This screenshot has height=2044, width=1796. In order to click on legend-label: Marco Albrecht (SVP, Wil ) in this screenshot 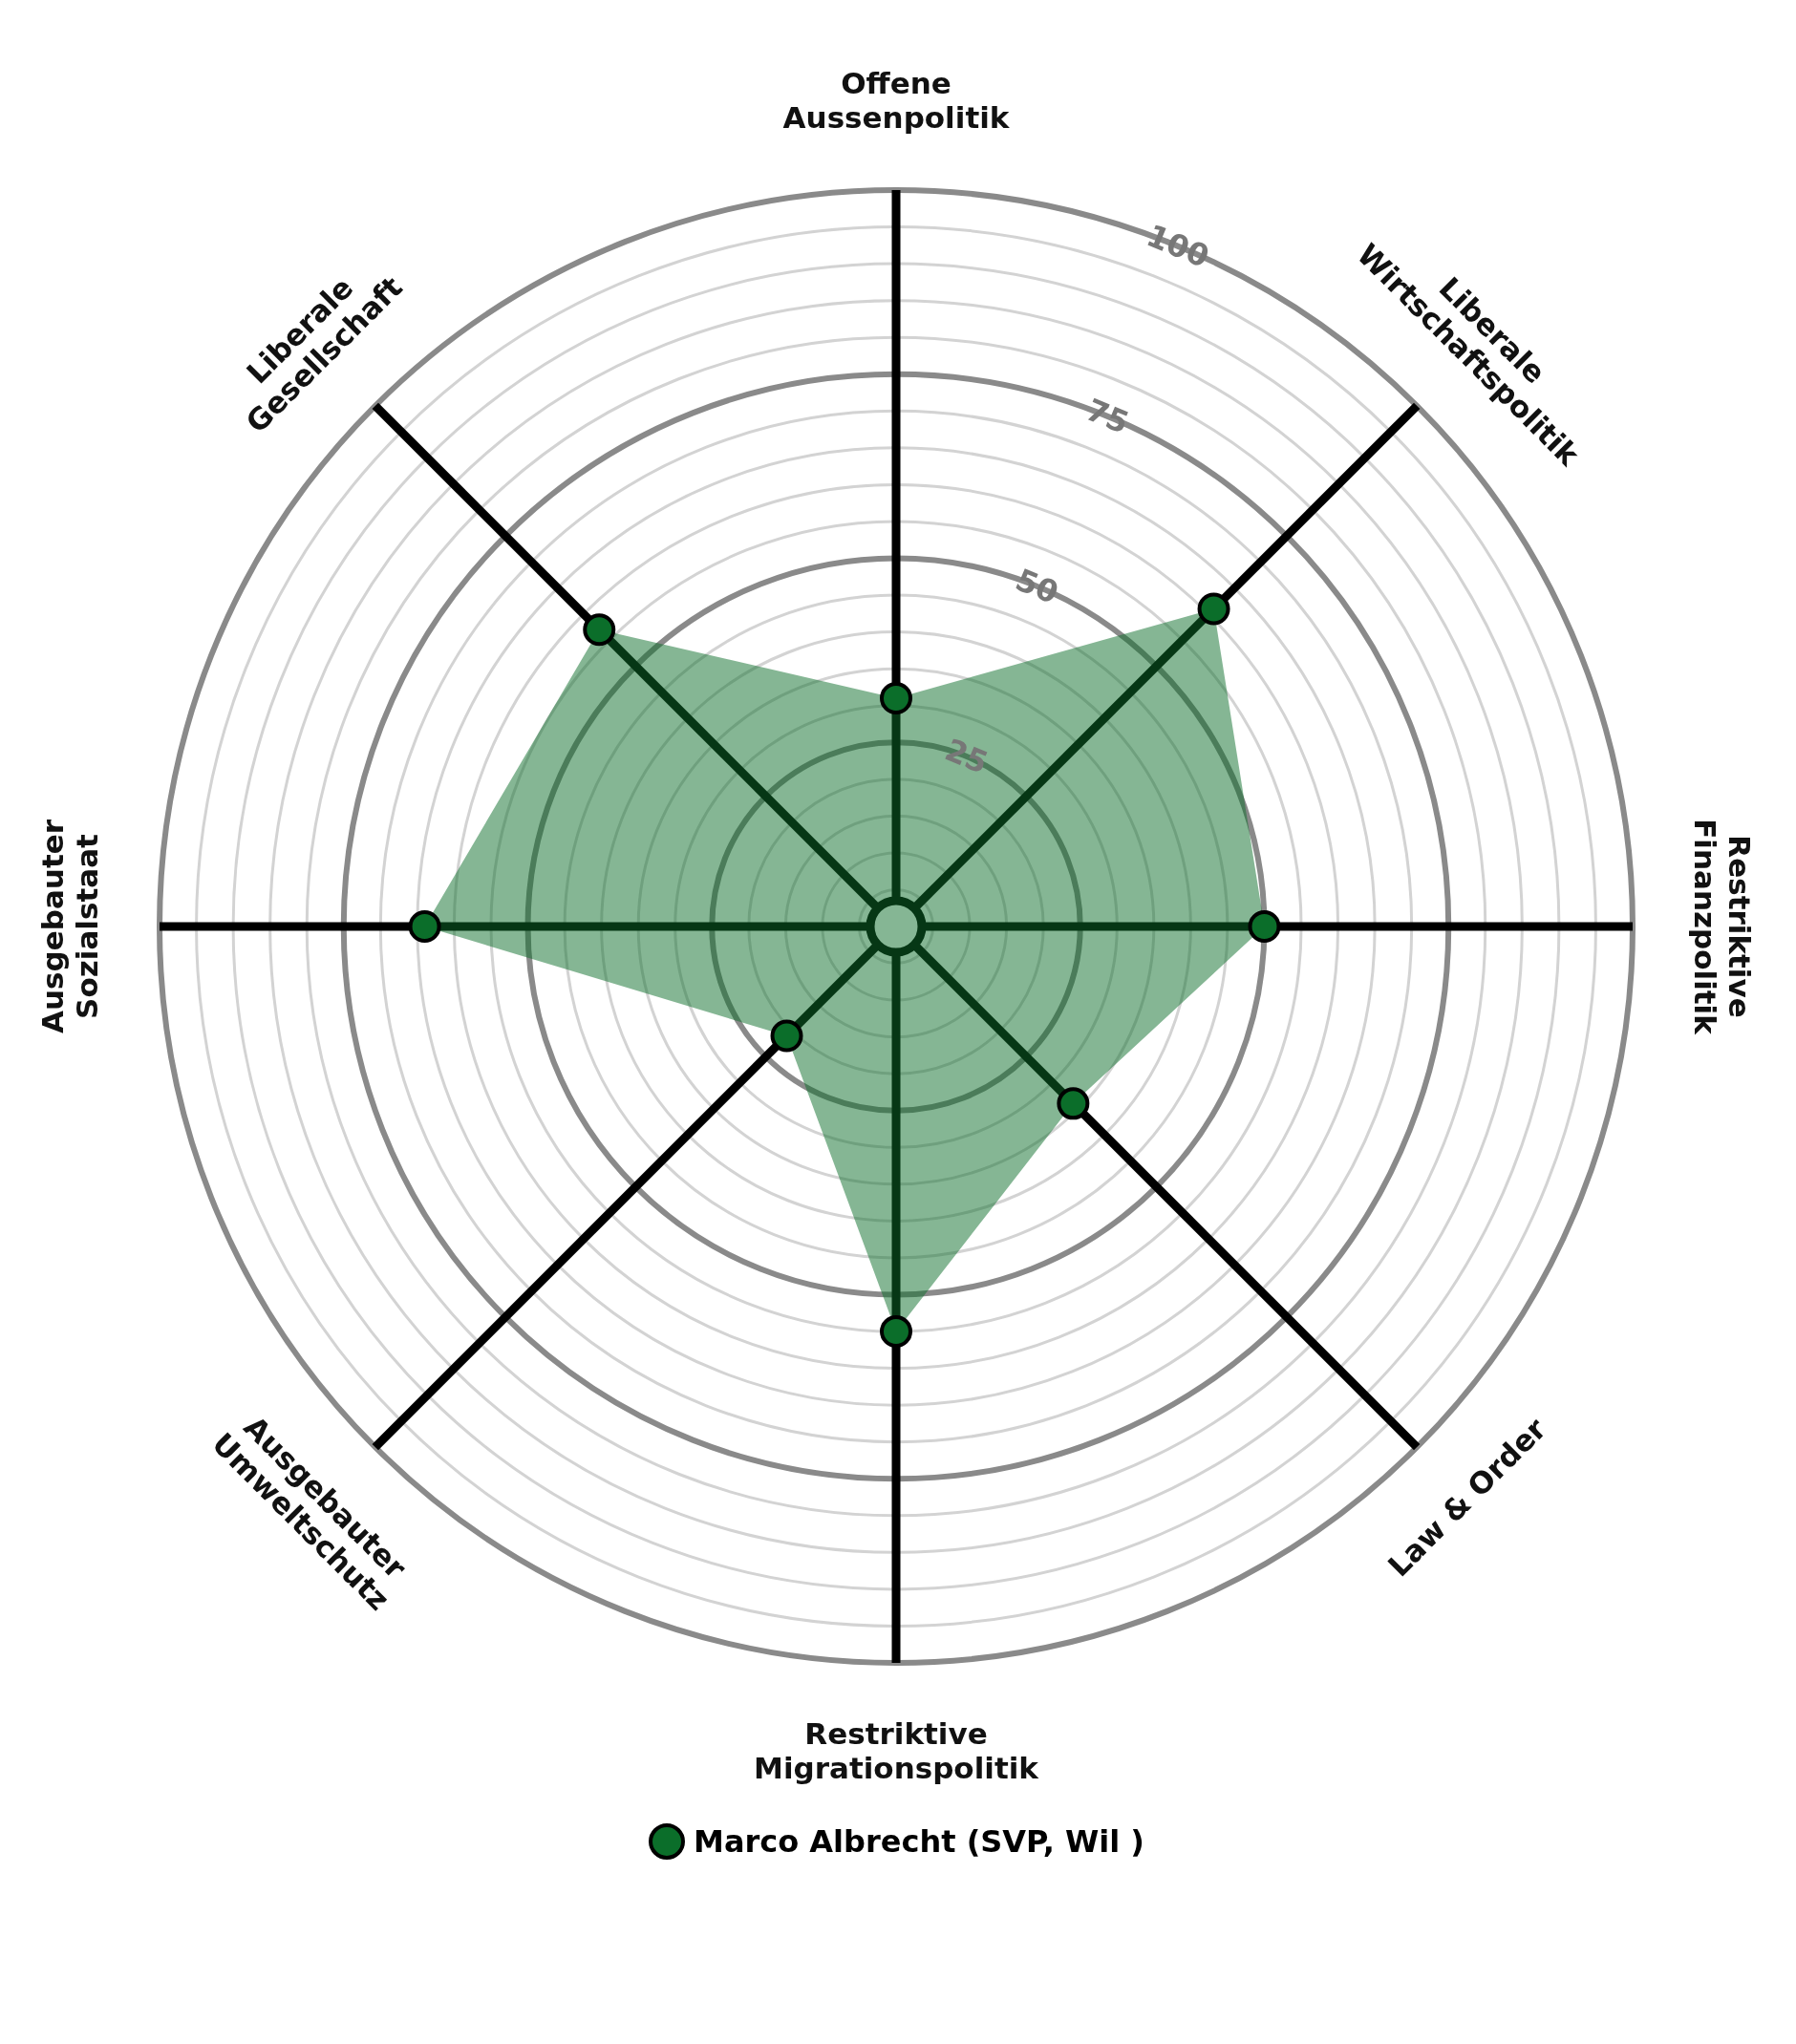, I will do `click(919, 1841)`.